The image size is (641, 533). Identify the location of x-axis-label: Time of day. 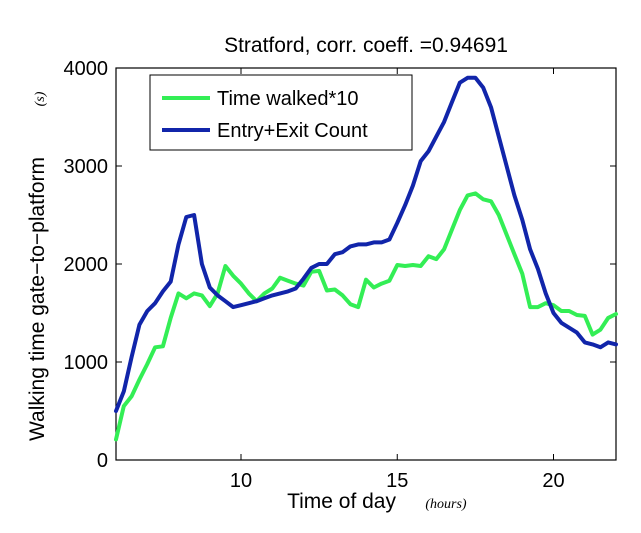
(341, 501).